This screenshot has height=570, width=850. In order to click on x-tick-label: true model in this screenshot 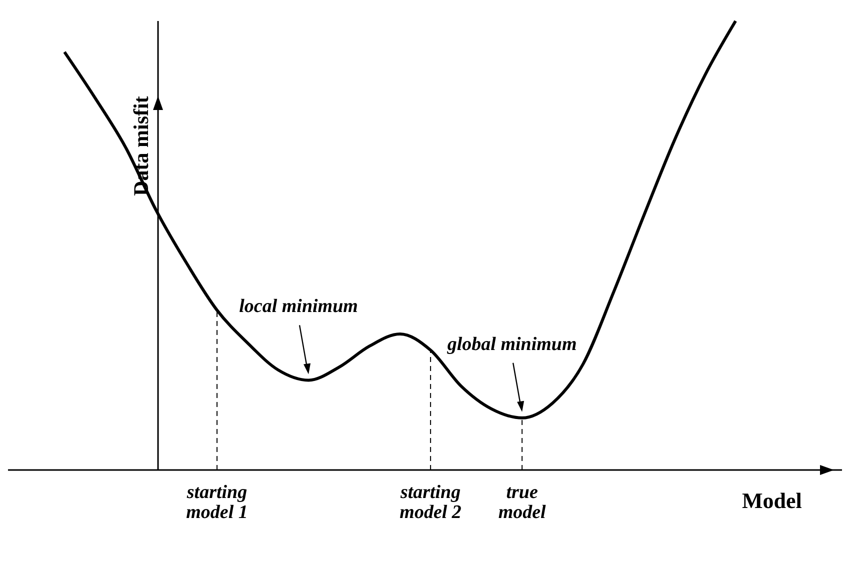, I will do `click(522, 502)`.